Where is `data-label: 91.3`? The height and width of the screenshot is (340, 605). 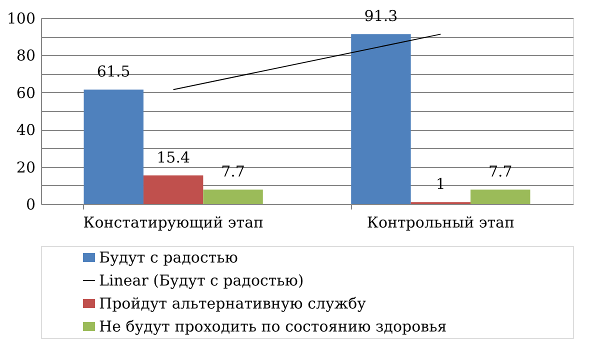 data-label: 91.3 is located at coordinates (381, 16).